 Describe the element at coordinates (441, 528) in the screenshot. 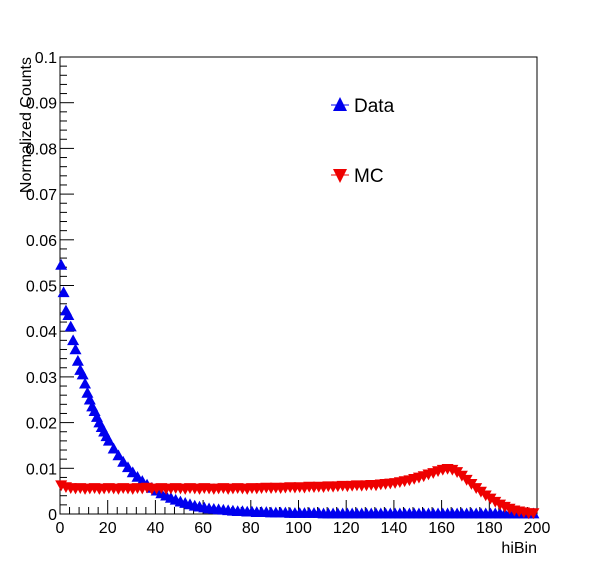

I see `x-tick-label: 160` at that location.